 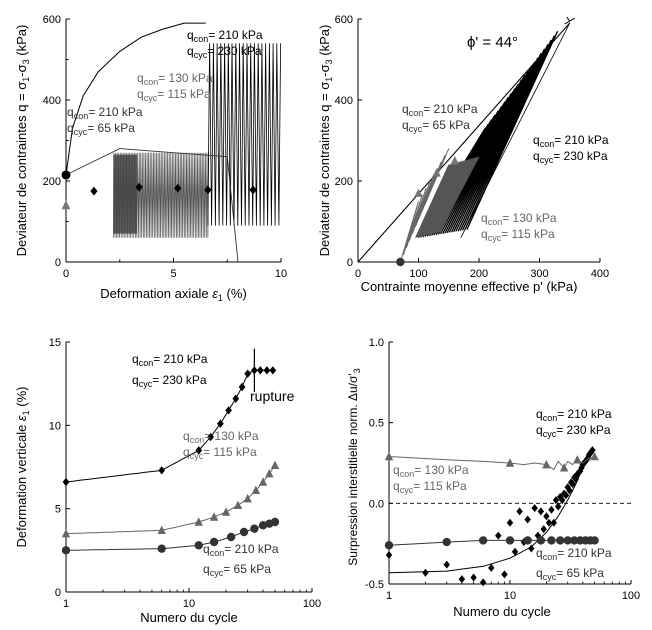 What do you see at coordinates (539, 274) in the screenshot?
I see `x-tick-label: 300` at bounding box center [539, 274].